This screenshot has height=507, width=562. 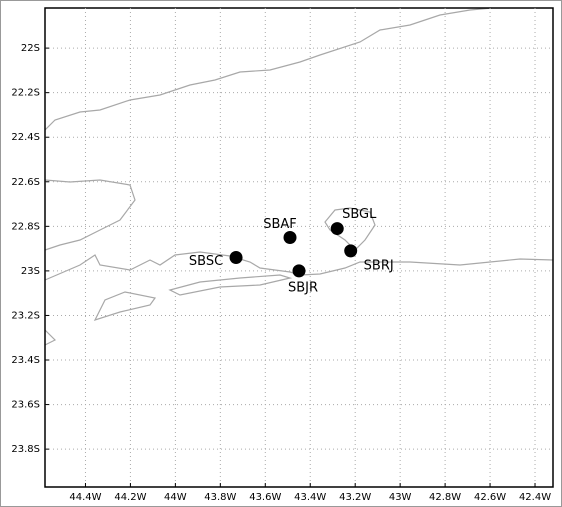 I want to click on station-label: SBRJ, so click(x=379, y=265).